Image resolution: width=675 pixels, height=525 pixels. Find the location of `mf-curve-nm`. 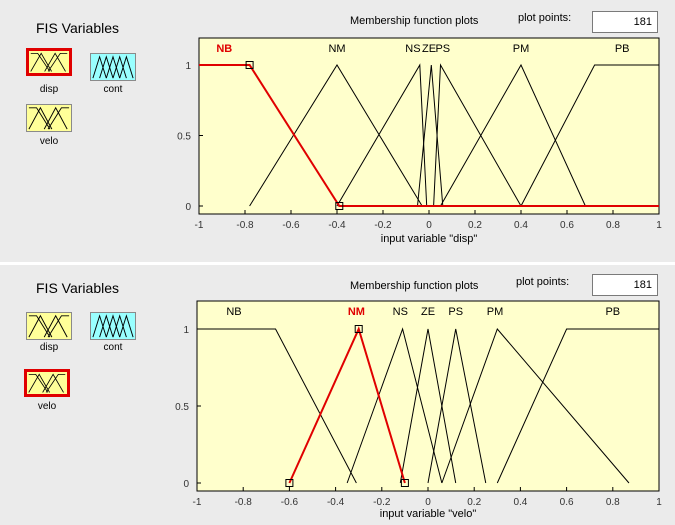

mf-curve-nm is located at coordinates (336, 135).